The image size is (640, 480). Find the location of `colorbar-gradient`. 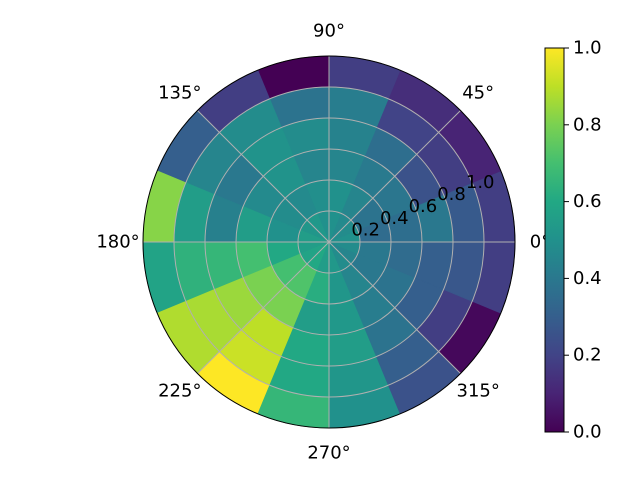

colorbar-gradient is located at coordinates (554, 240).